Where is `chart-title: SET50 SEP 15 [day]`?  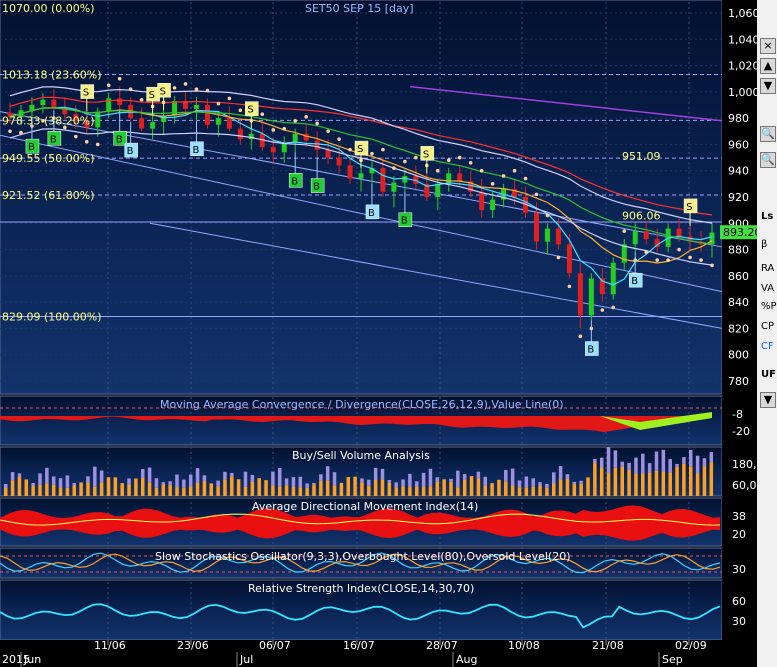 chart-title: SET50 SEP 15 [day] is located at coordinates (359, 8).